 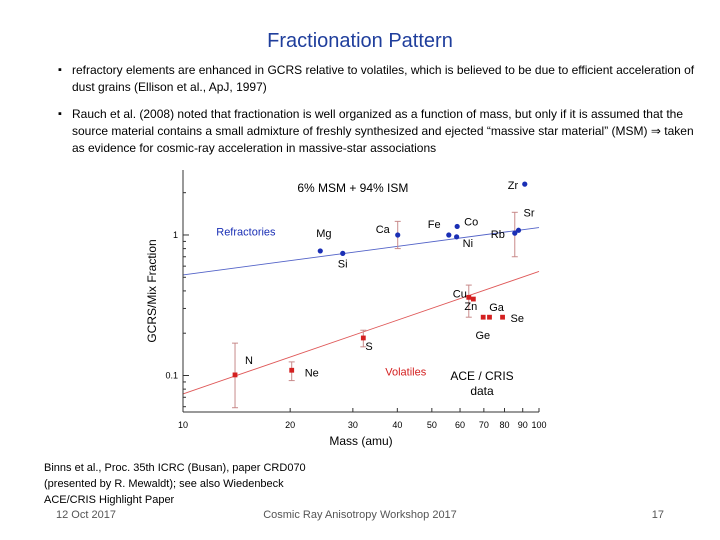 I want to click on ace-cris-label: ACE / CRIS data, so click(x=482, y=384).